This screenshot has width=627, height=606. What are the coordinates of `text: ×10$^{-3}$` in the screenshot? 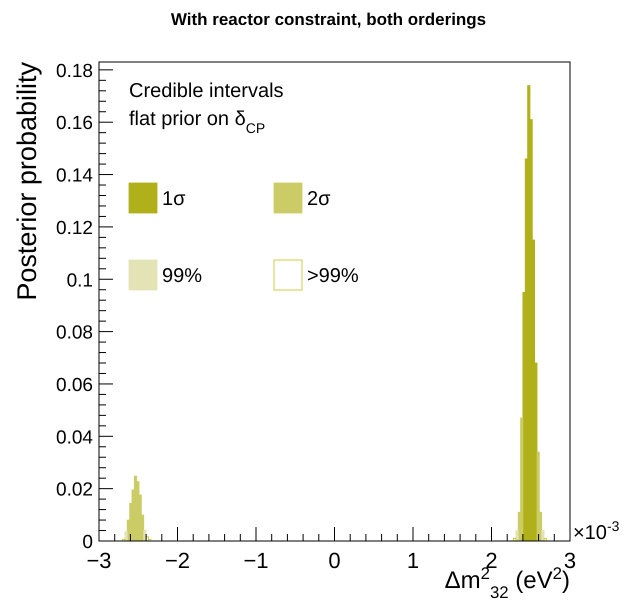 It's located at (596, 531).